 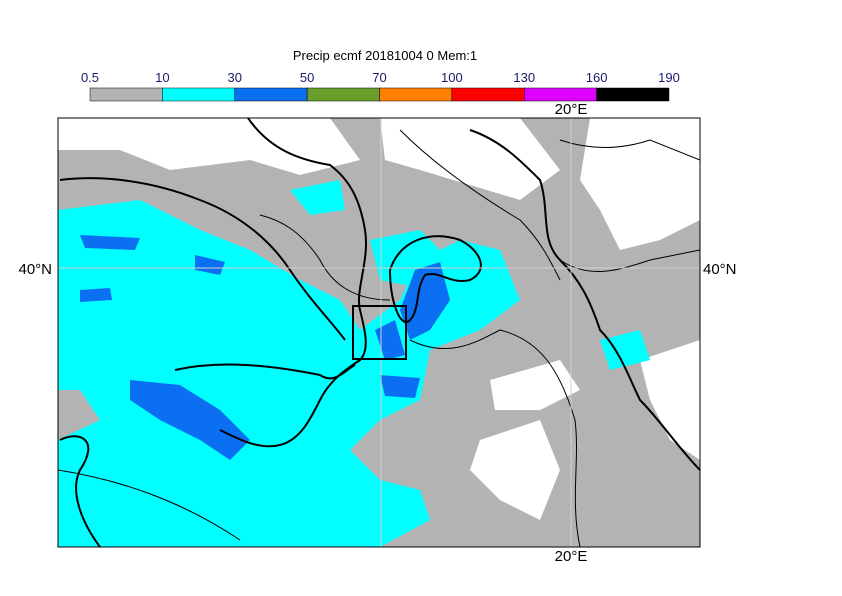 What do you see at coordinates (307, 77) in the screenshot?
I see `colorbar-label: 50` at bounding box center [307, 77].